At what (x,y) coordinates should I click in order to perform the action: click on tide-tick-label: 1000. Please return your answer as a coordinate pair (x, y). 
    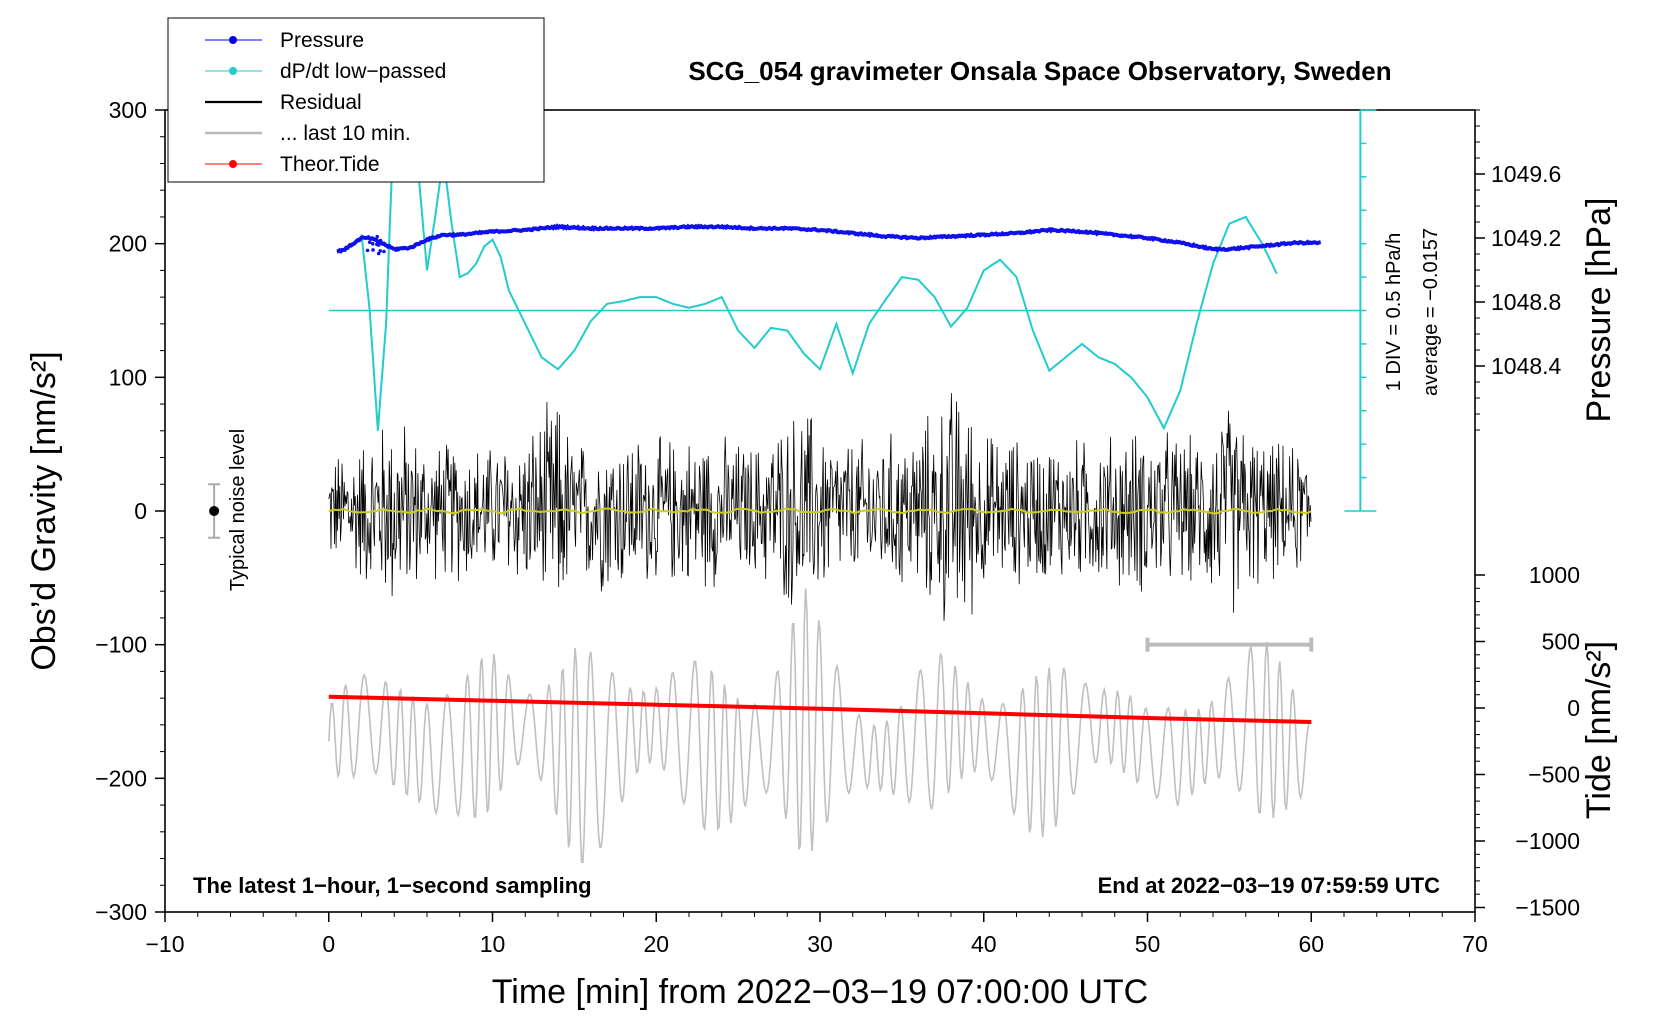
    Looking at the image, I should click on (1554, 575).